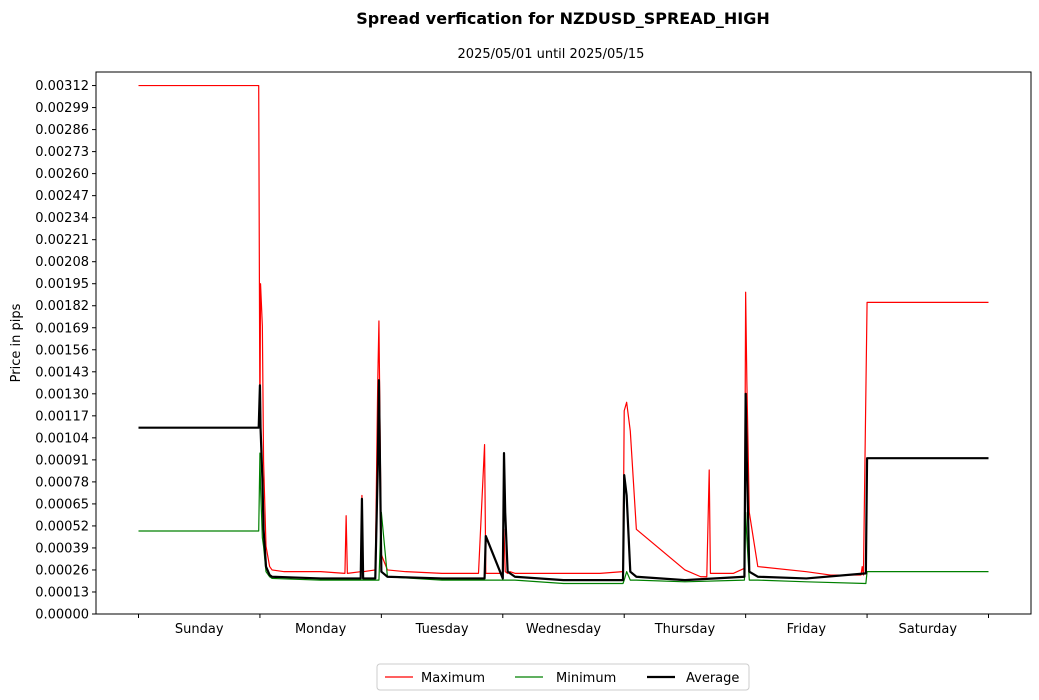 This screenshot has height=700, width=1039. Describe the element at coordinates (712, 678) in the screenshot. I see `legend-label-average: Average` at that location.